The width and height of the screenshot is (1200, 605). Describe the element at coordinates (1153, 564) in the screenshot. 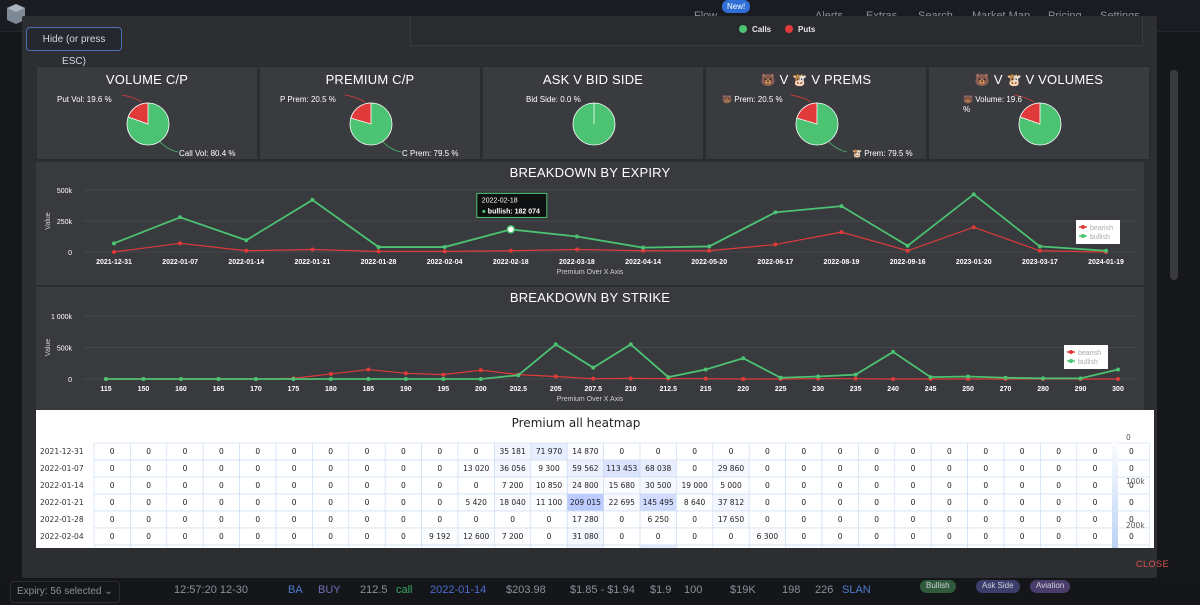

I see `close-button: CLOSE` at that location.